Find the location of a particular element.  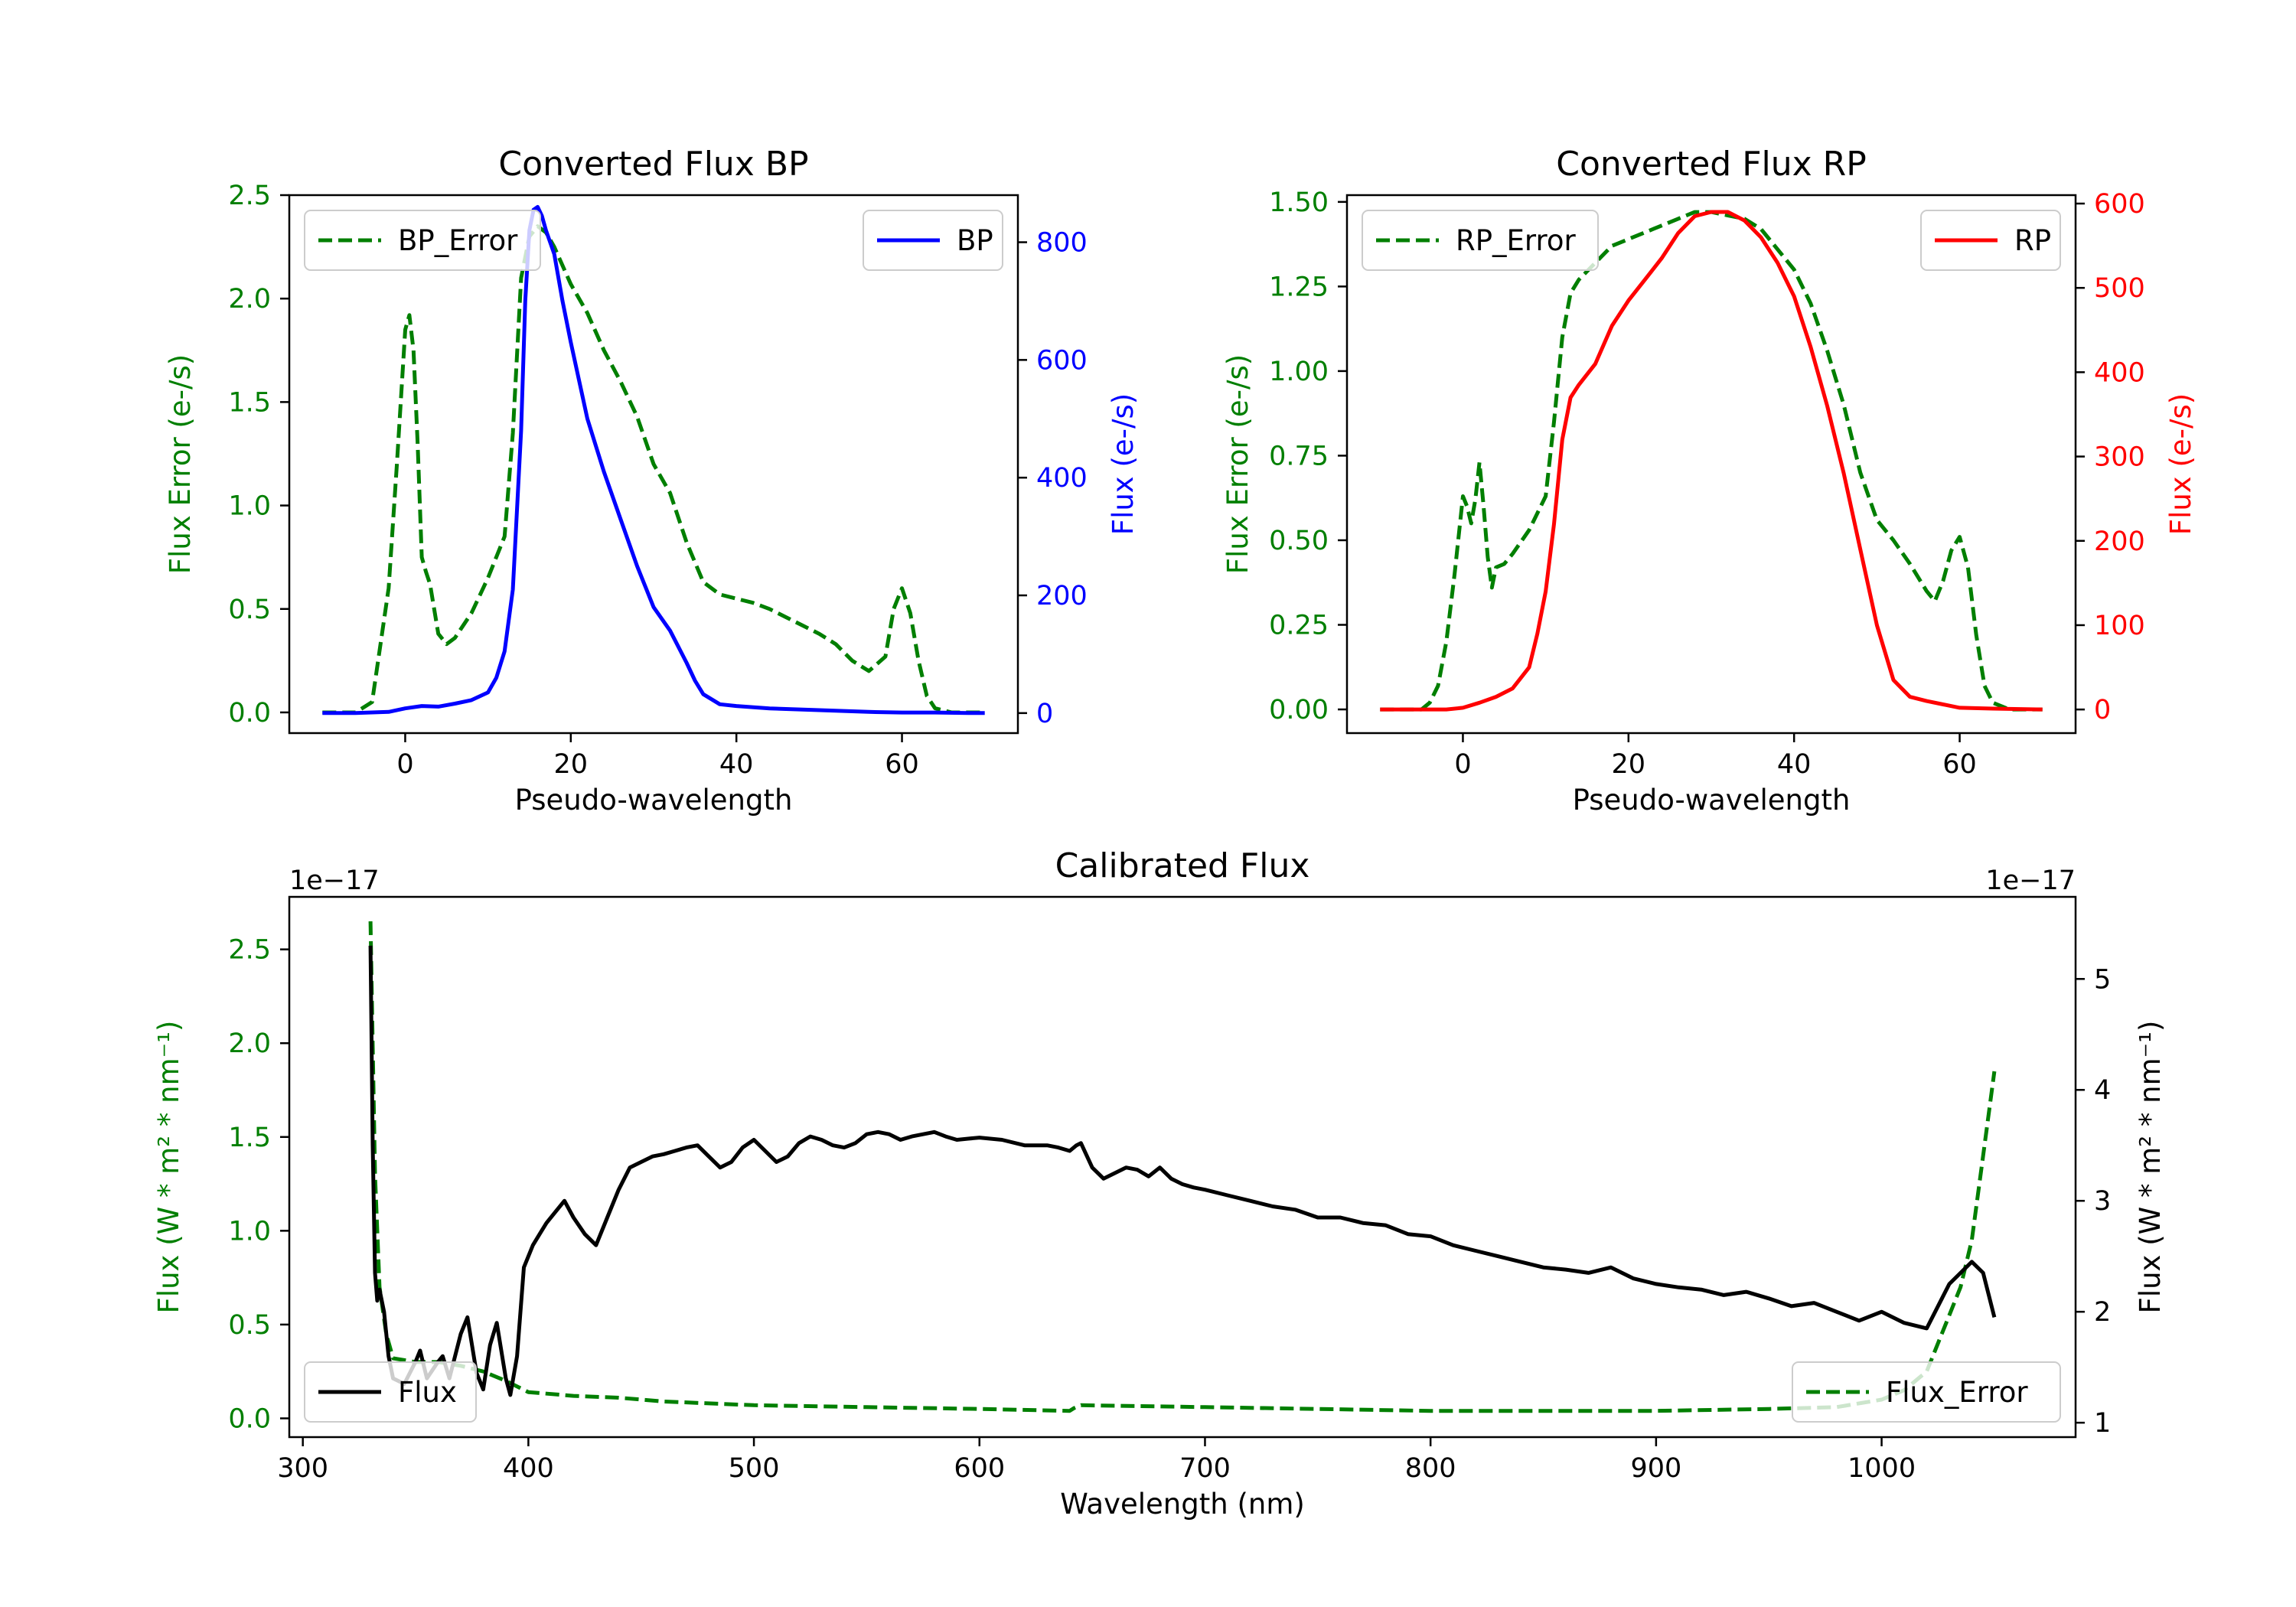

legend-rp: RP is located at coordinates (1990, 240).